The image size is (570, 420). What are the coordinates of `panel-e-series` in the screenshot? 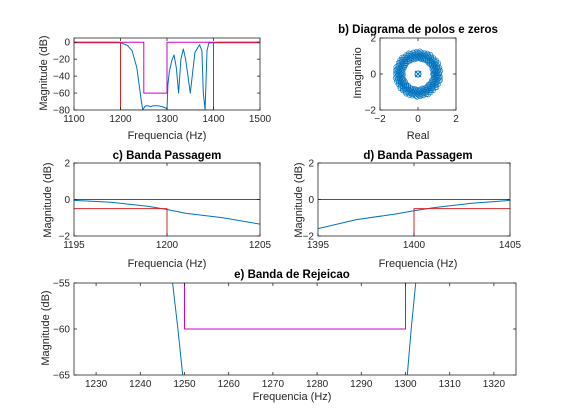 It's located at (294, 329).